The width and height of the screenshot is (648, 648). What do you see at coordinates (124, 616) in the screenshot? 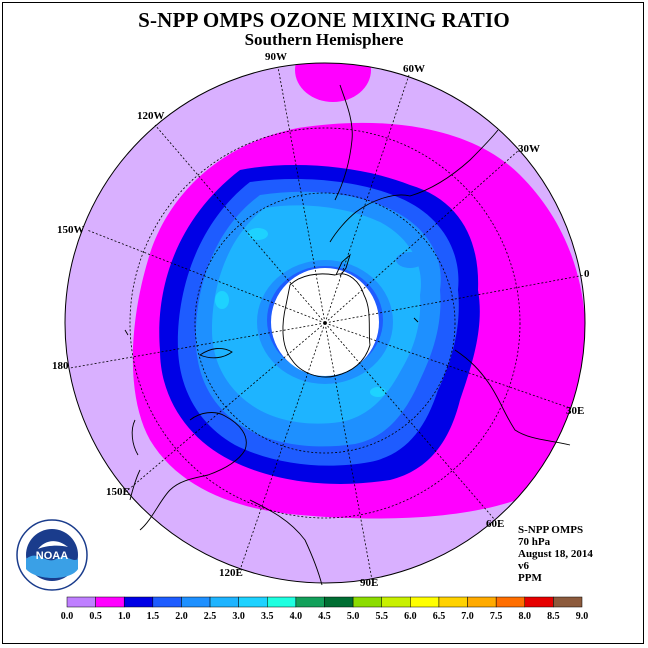
I see `colorbar-tick-label: 1.0` at bounding box center [124, 616].